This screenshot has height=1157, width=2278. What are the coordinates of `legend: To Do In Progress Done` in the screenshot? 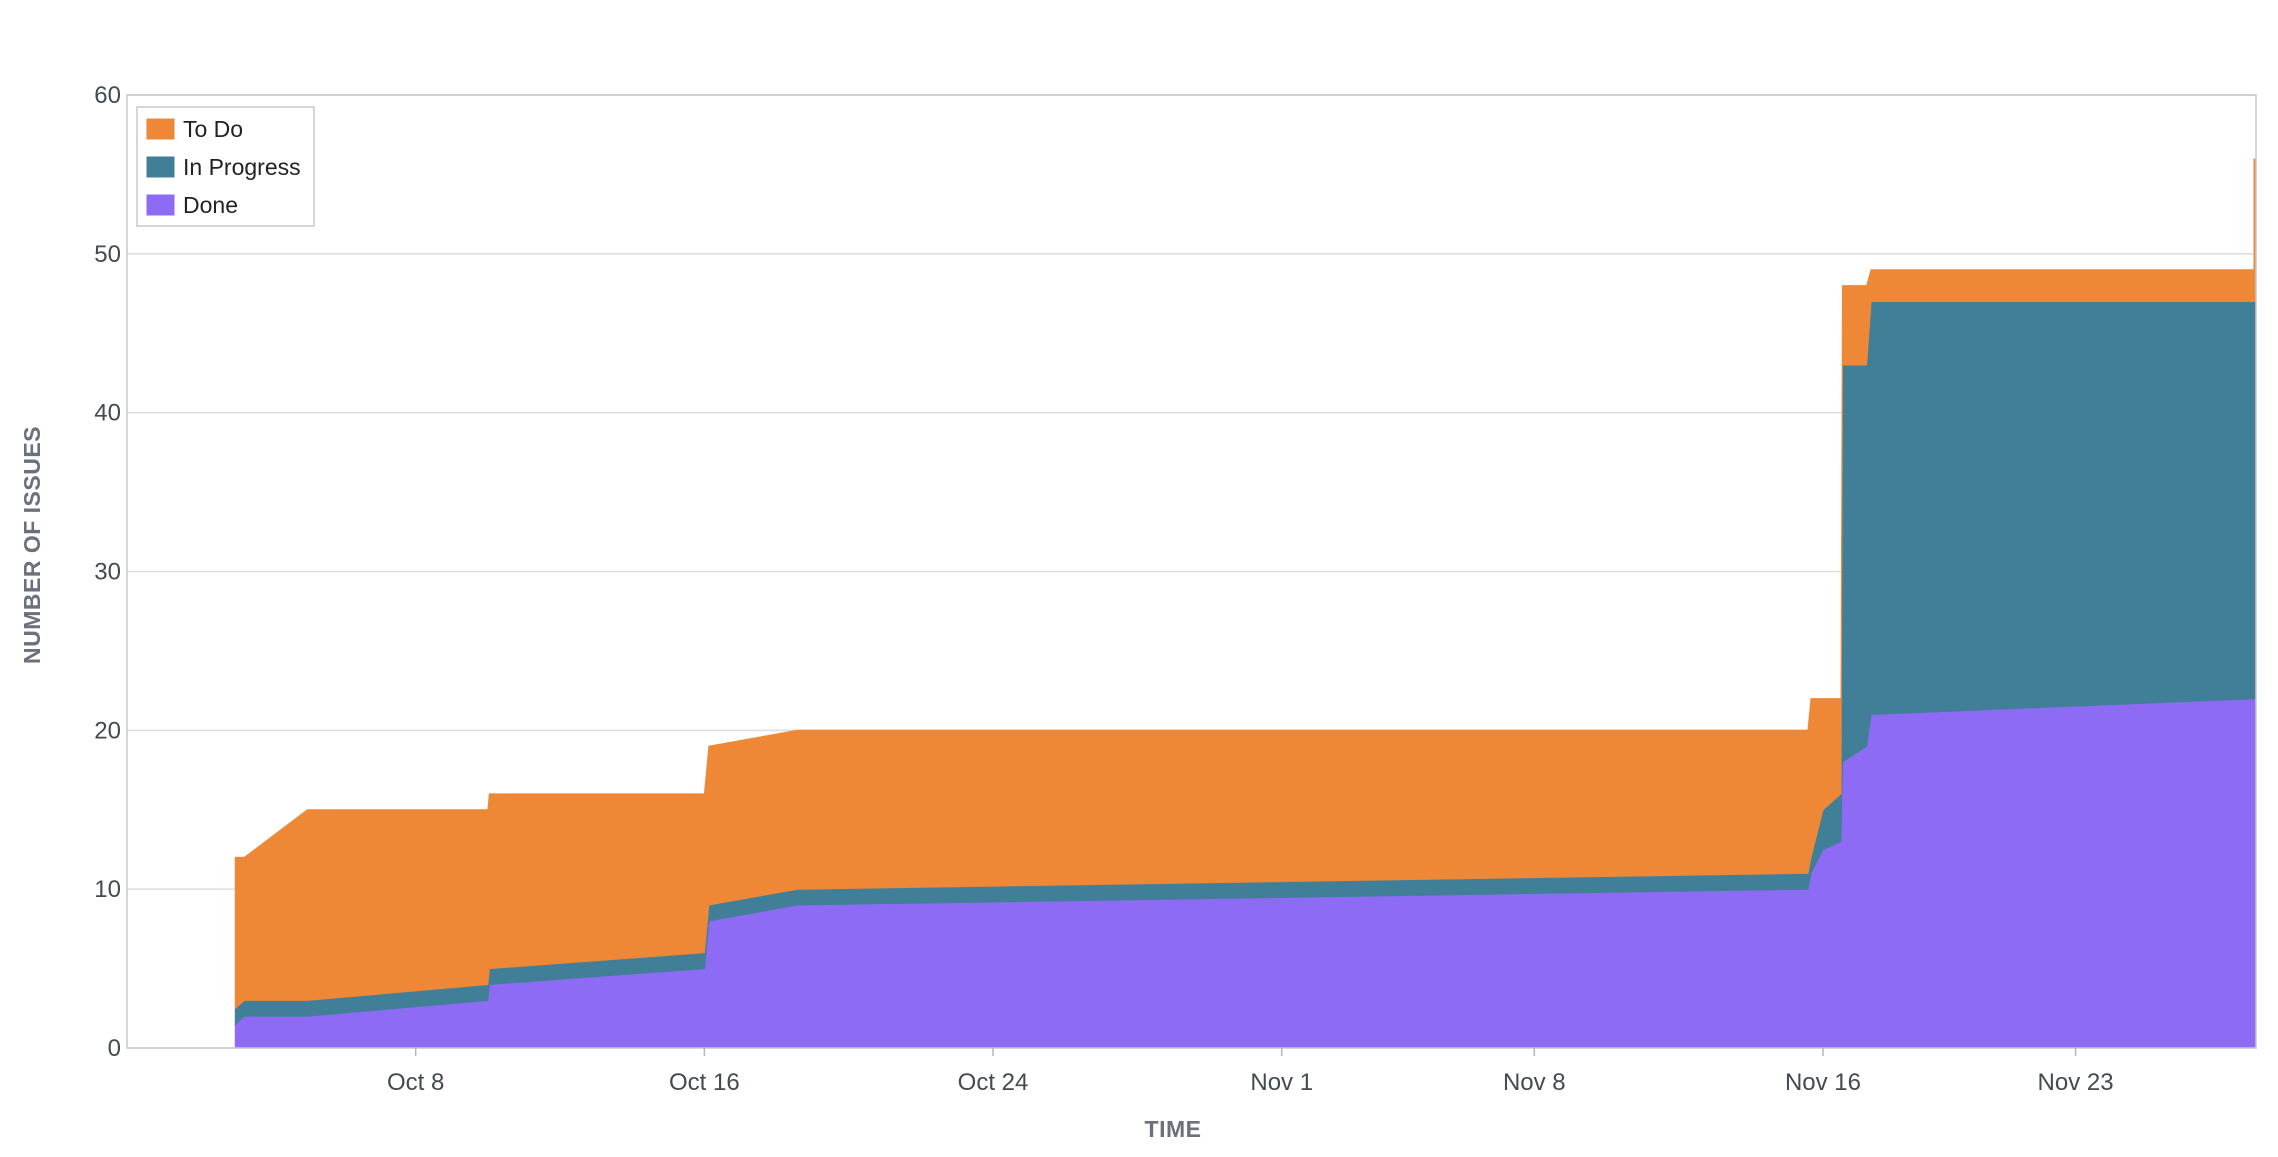 It's located at (225, 166).